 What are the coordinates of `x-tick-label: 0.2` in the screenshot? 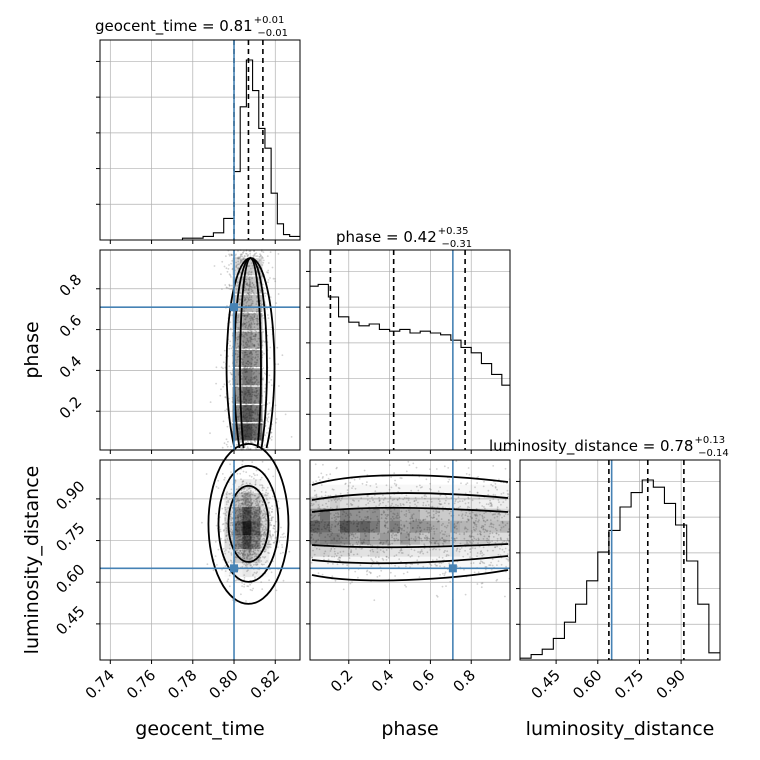 It's located at (342, 681).